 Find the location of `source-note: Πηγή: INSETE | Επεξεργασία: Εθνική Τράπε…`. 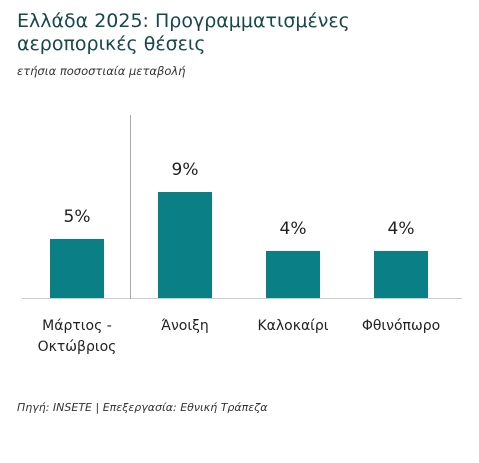

source-note: Πηγή: INSETE | Επεξεργασία: Εθνική Τράπε… is located at coordinates (142, 407).